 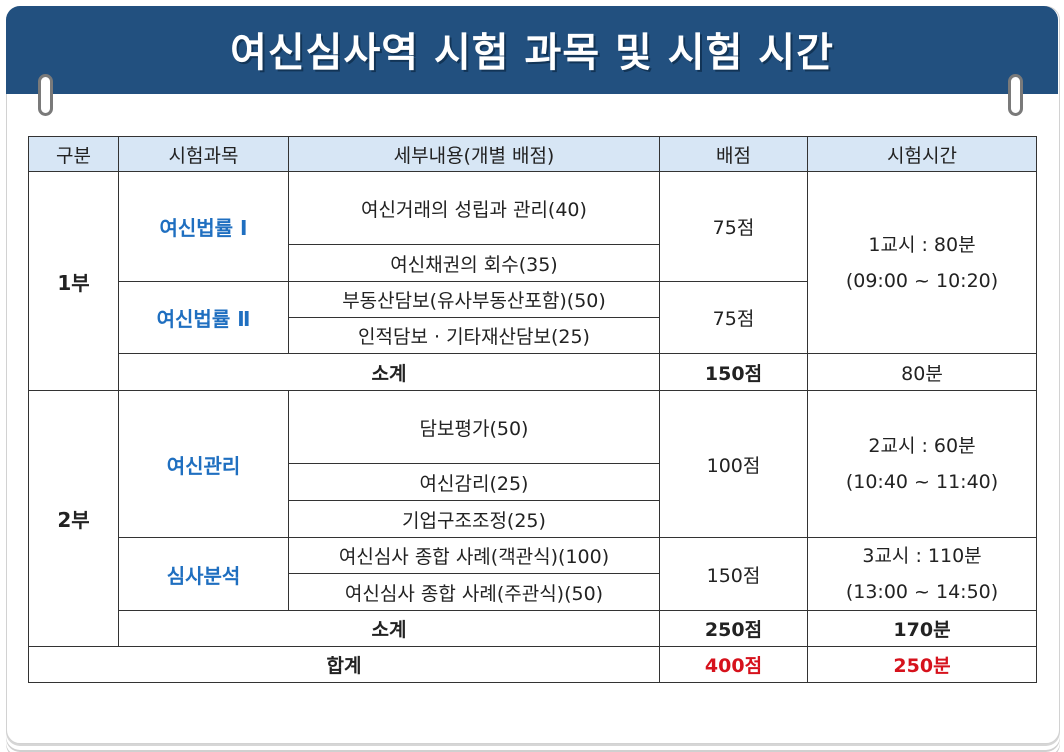 I want to click on total-row: 합계 400점 250분, so click(x=532, y=664).